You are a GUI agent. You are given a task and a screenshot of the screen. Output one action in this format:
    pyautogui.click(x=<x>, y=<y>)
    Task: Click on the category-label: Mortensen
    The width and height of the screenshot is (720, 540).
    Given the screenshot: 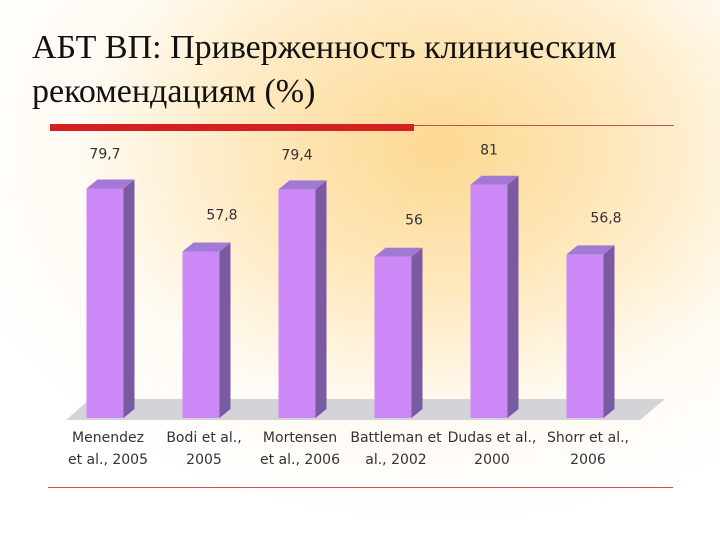 What is the action you would take?
    pyautogui.click(x=300, y=438)
    